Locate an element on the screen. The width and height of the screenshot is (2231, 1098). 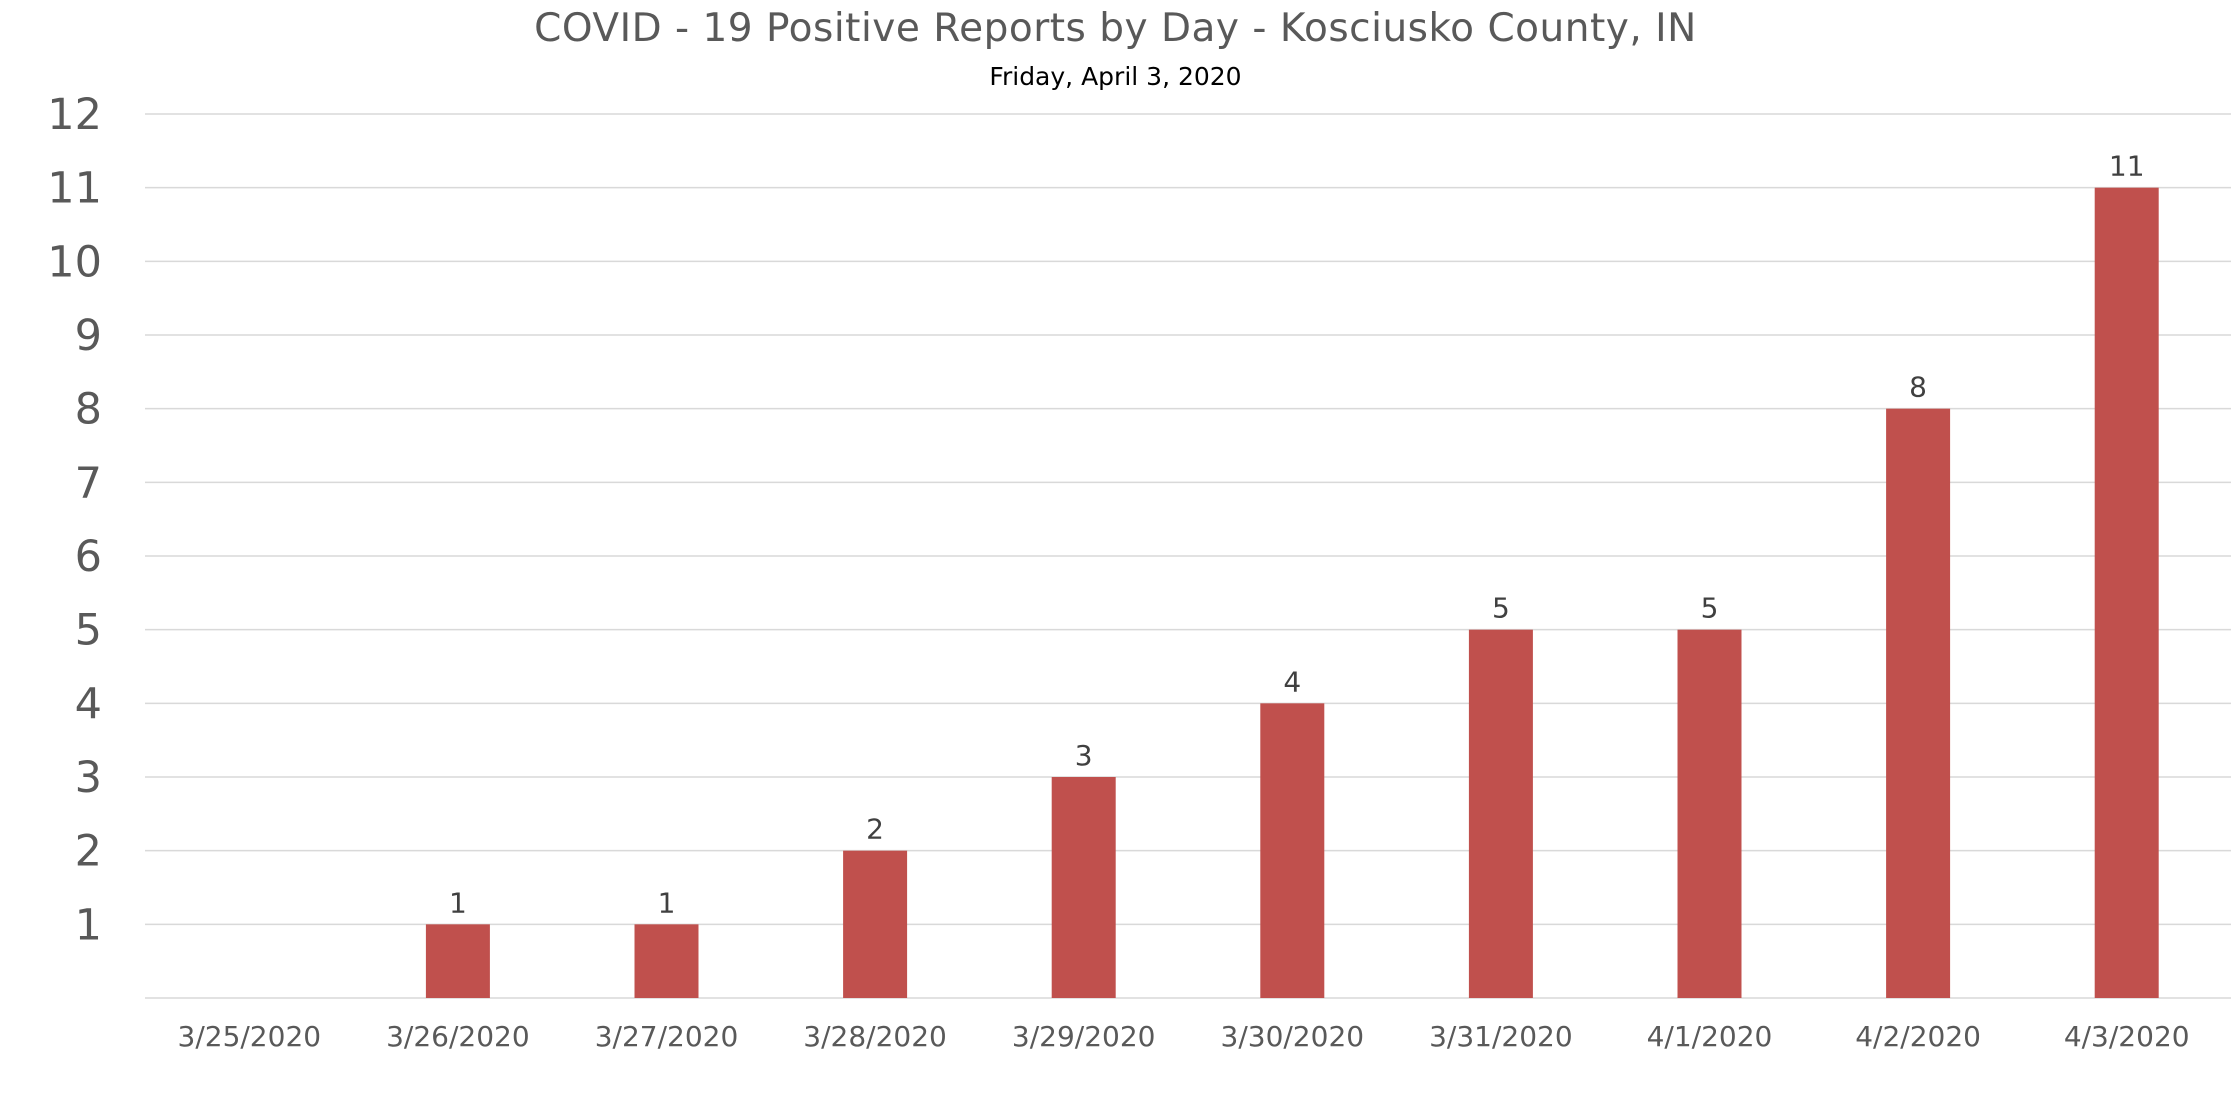
chart-subtitle: Friday, April 3, 2020 is located at coordinates (1115, 76).